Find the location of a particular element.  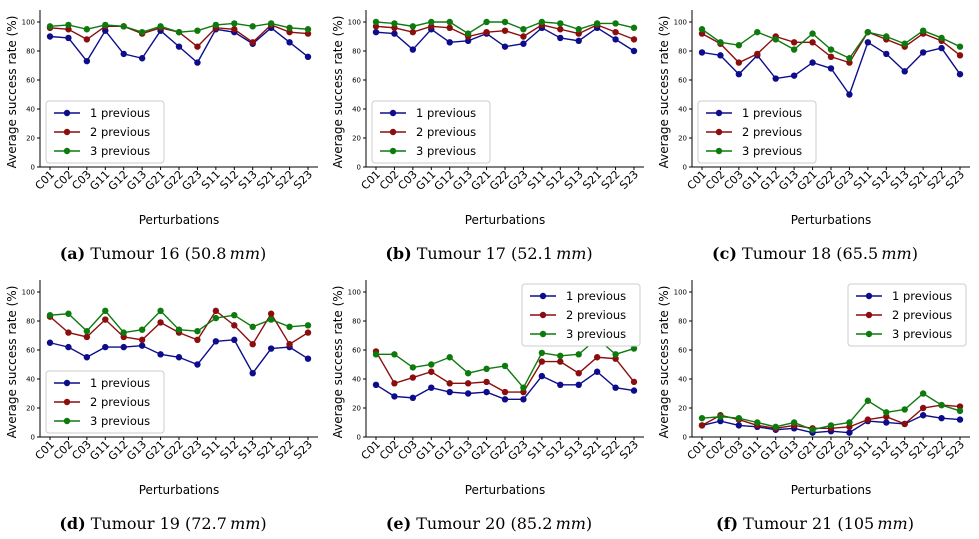

caption-letter: (c) is located at coordinates (724, 253).